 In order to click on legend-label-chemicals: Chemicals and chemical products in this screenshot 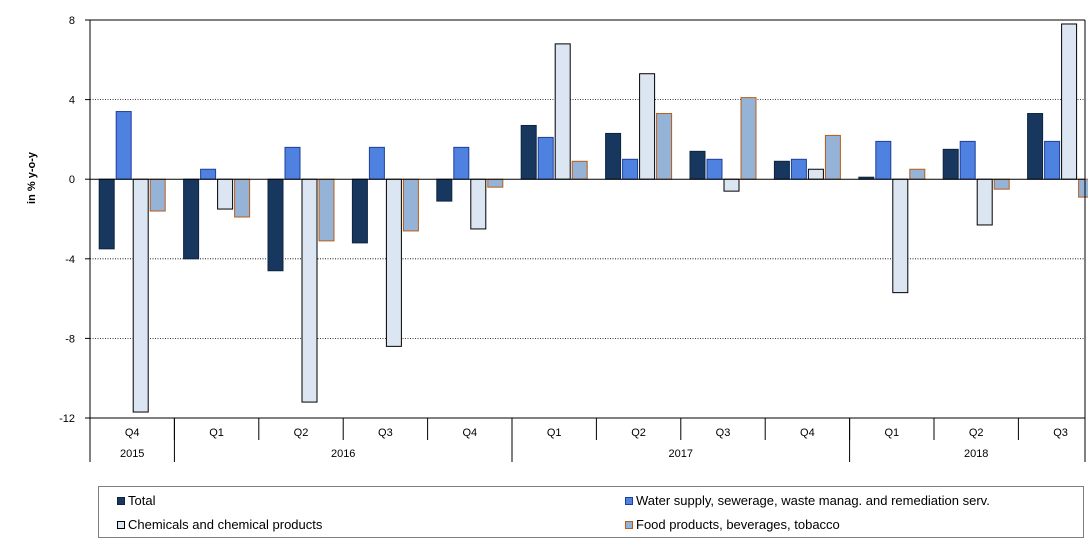, I will do `click(225, 524)`.